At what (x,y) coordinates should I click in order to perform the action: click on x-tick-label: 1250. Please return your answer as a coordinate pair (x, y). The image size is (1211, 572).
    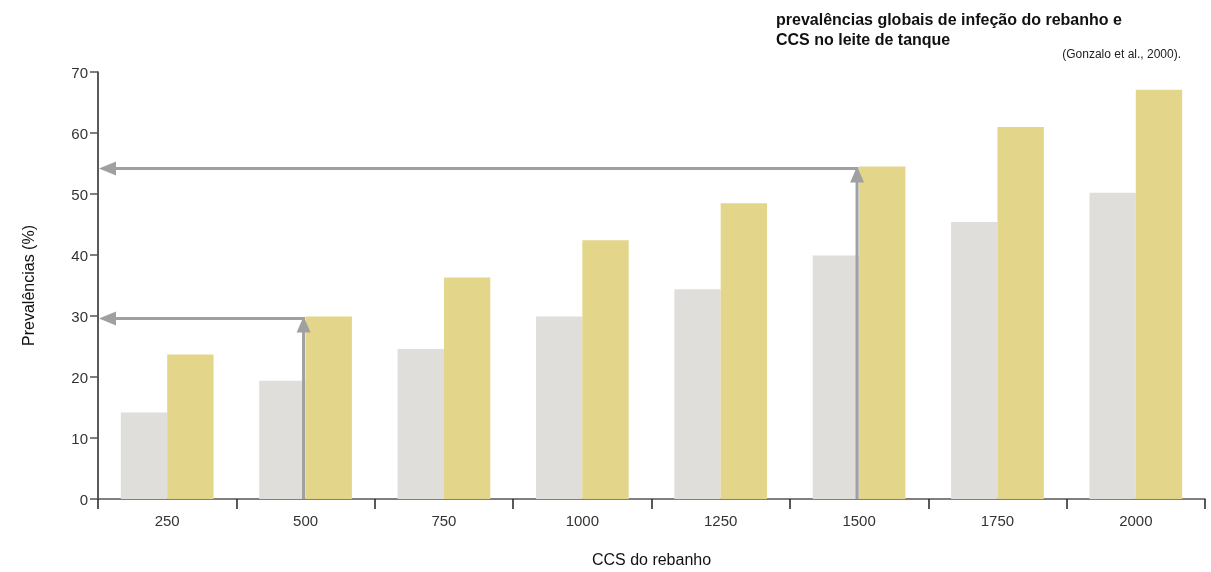
    Looking at the image, I should click on (721, 520).